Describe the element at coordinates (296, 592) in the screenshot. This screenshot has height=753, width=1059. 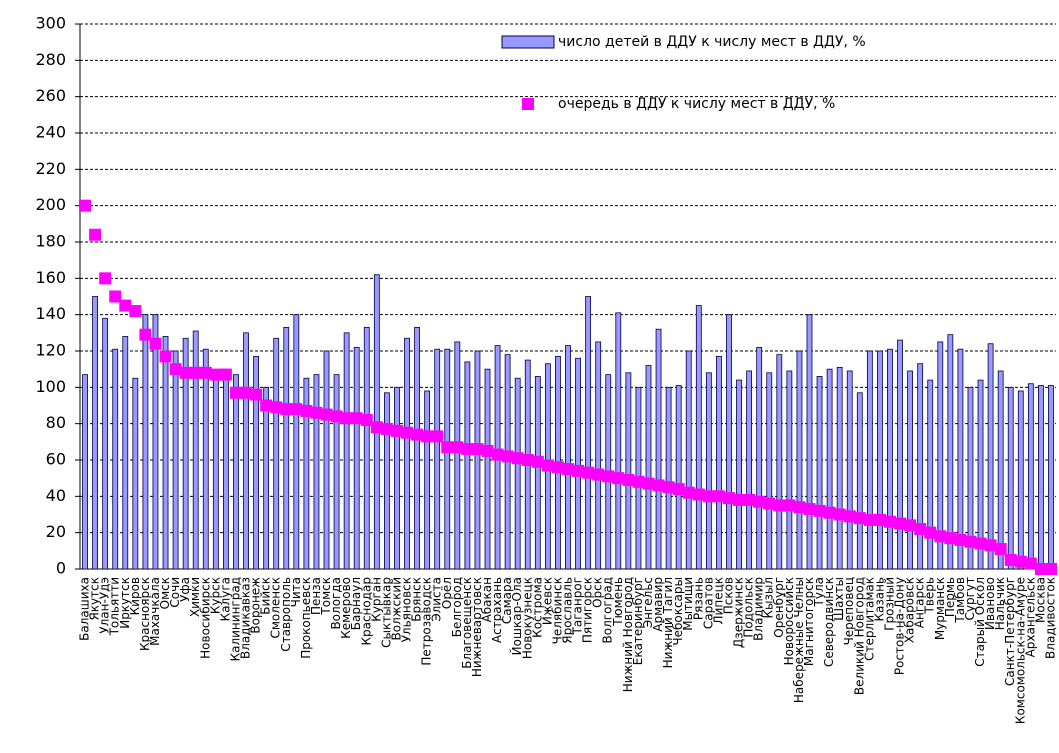
I see `x-tick-label: Чита` at that location.